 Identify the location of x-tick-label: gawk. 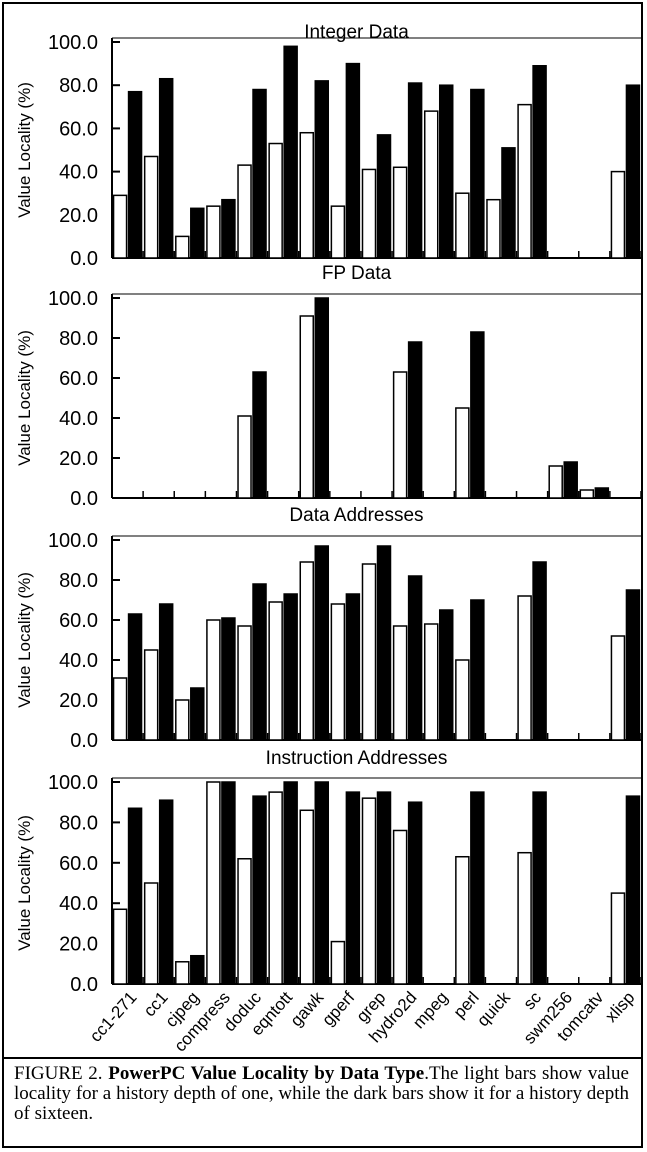
(307, 1009).